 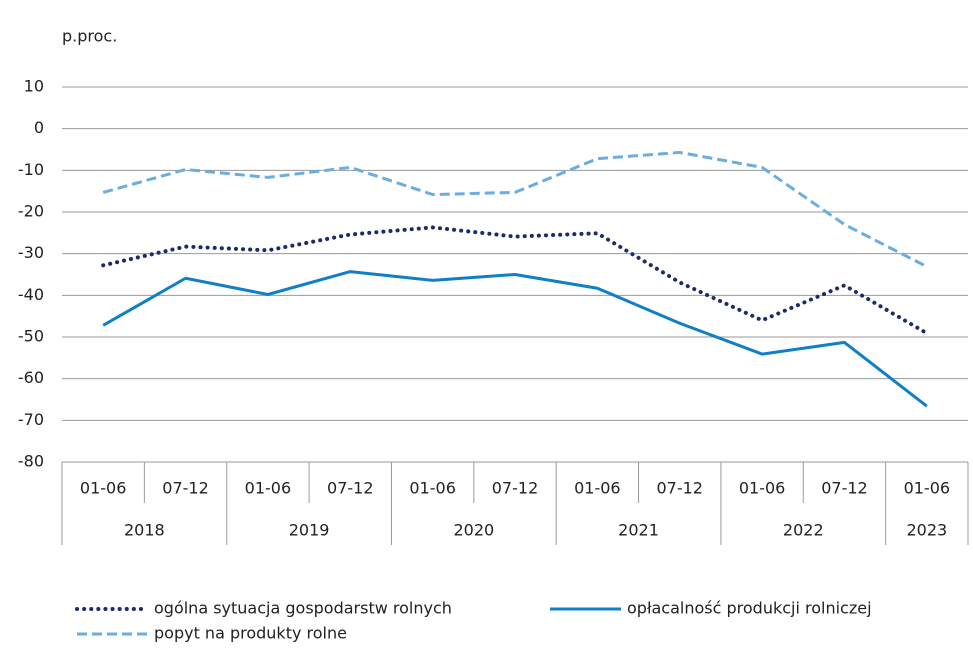 What do you see at coordinates (31, 252) in the screenshot?
I see `y-tick-label: -30` at bounding box center [31, 252].